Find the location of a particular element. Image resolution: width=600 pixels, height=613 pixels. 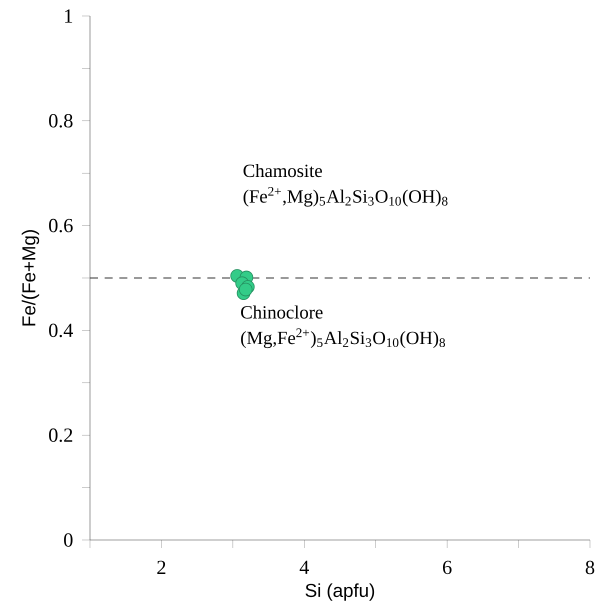

text: (Mg,Fe$^{2+}$)$_{5}$Al$_{2}$Si$_{3}$O$_{10}$(OH)$_{8}$ is located at coordinates (343, 338).